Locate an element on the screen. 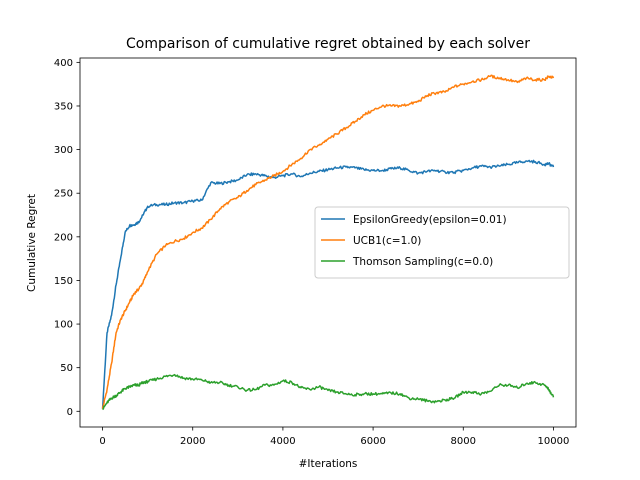 The image size is (640, 480). legend-box is located at coordinates (442, 242).